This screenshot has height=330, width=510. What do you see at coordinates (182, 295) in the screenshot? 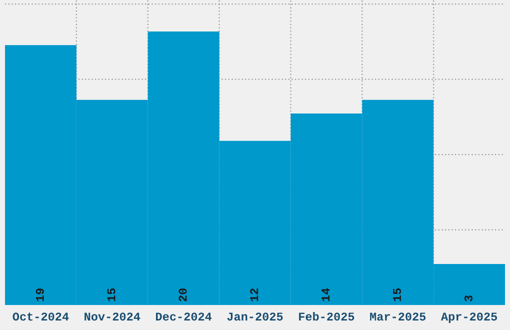
I see `data-label: 20` at bounding box center [182, 295].